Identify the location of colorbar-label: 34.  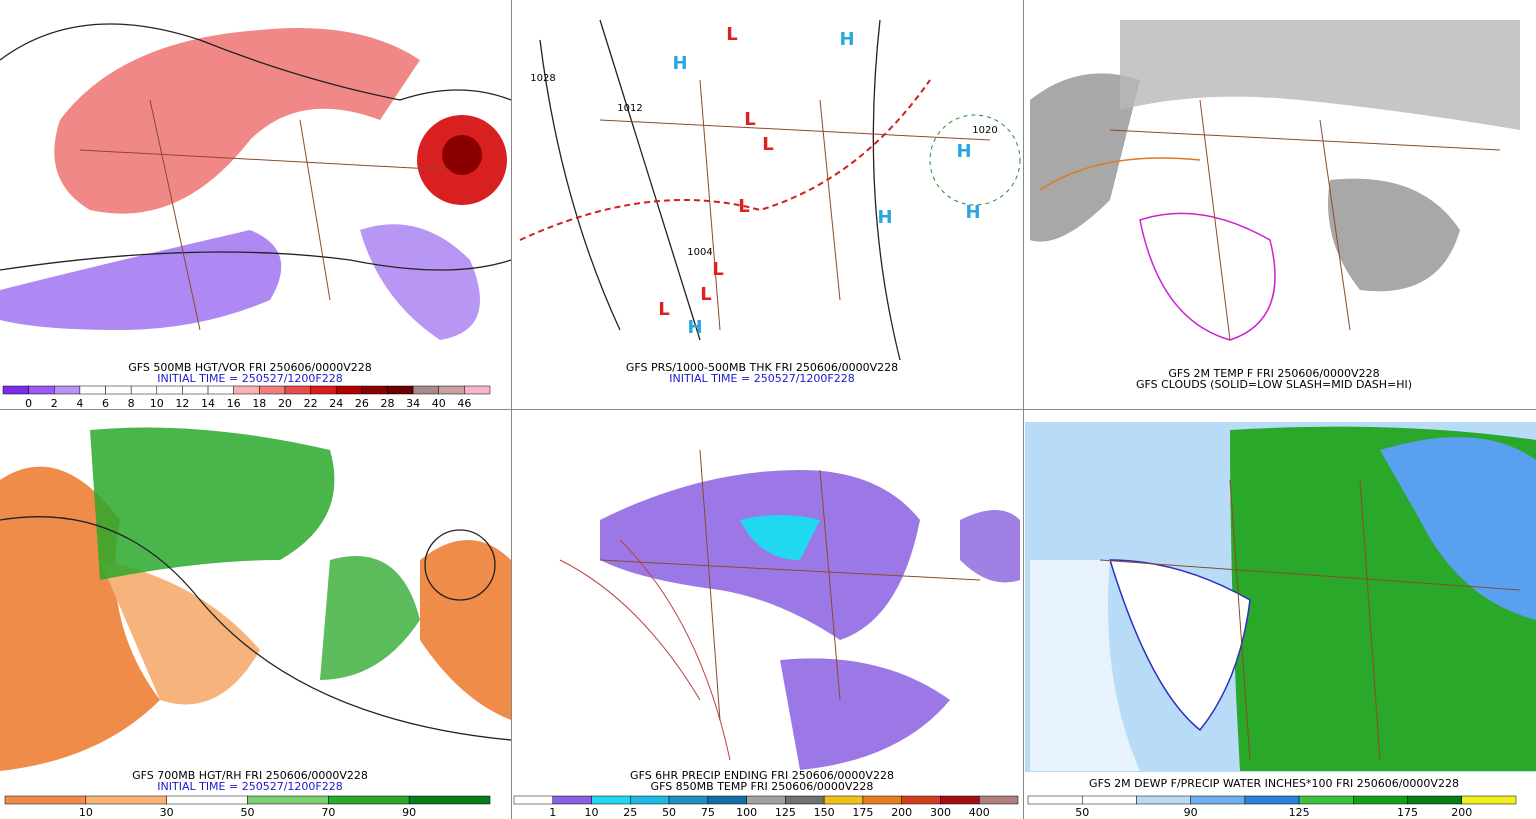
(413, 403).